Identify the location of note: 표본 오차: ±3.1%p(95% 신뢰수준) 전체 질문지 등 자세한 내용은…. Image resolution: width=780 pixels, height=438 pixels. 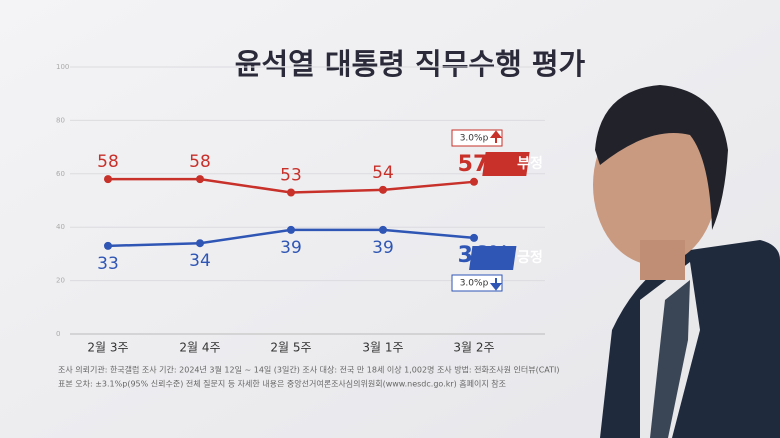
(282, 384).